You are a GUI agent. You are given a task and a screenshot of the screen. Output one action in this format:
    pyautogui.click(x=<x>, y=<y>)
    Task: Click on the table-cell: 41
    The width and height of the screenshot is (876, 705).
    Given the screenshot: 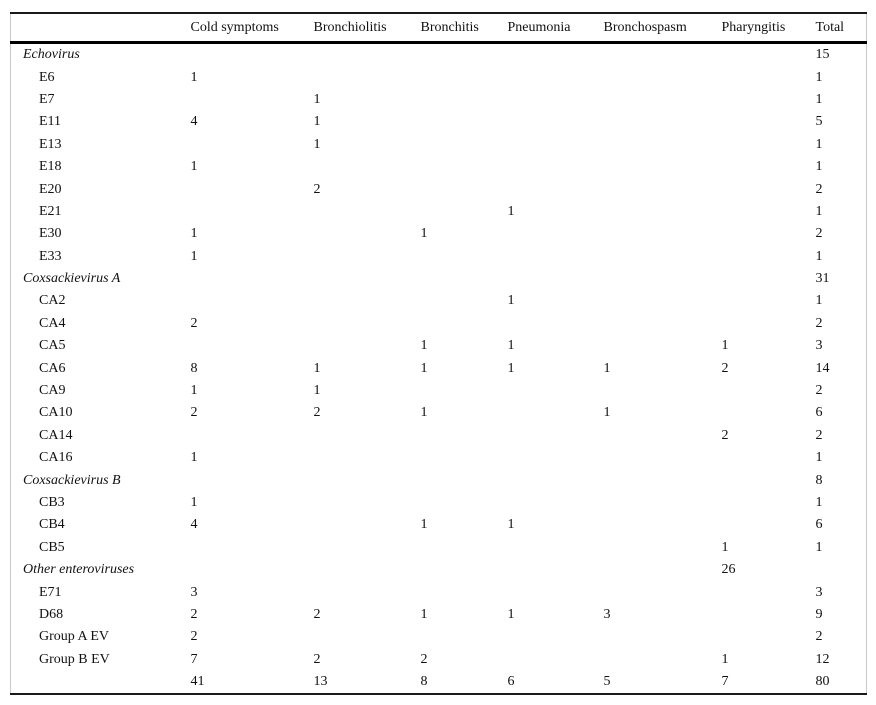 What is the action you would take?
    pyautogui.click(x=197, y=682)
    